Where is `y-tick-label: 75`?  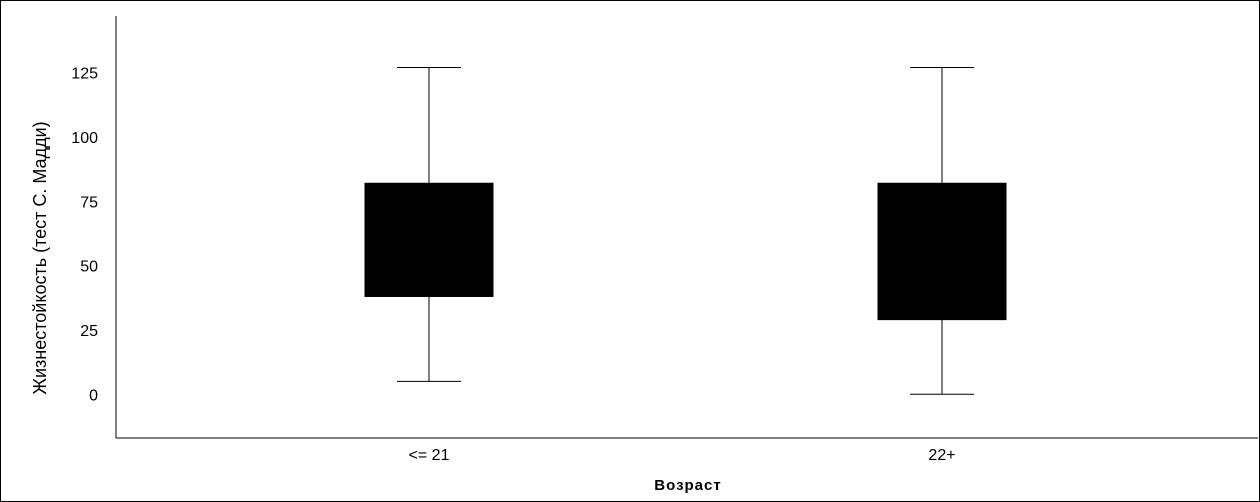 y-tick-label: 75 is located at coordinates (89, 202).